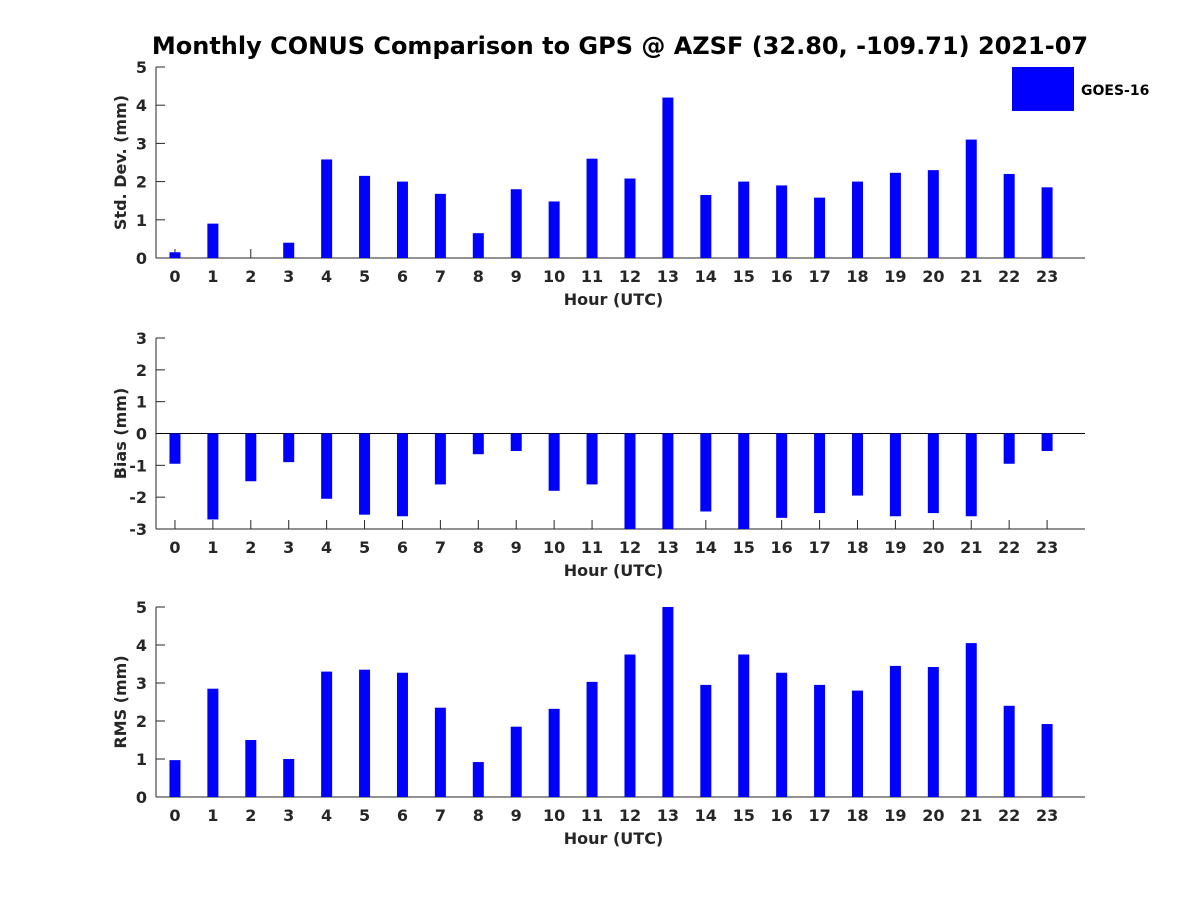 The width and height of the screenshot is (1200, 900). What do you see at coordinates (933, 276) in the screenshot?
I see `x-tick-label: 20` at bounding box center [933, 276].